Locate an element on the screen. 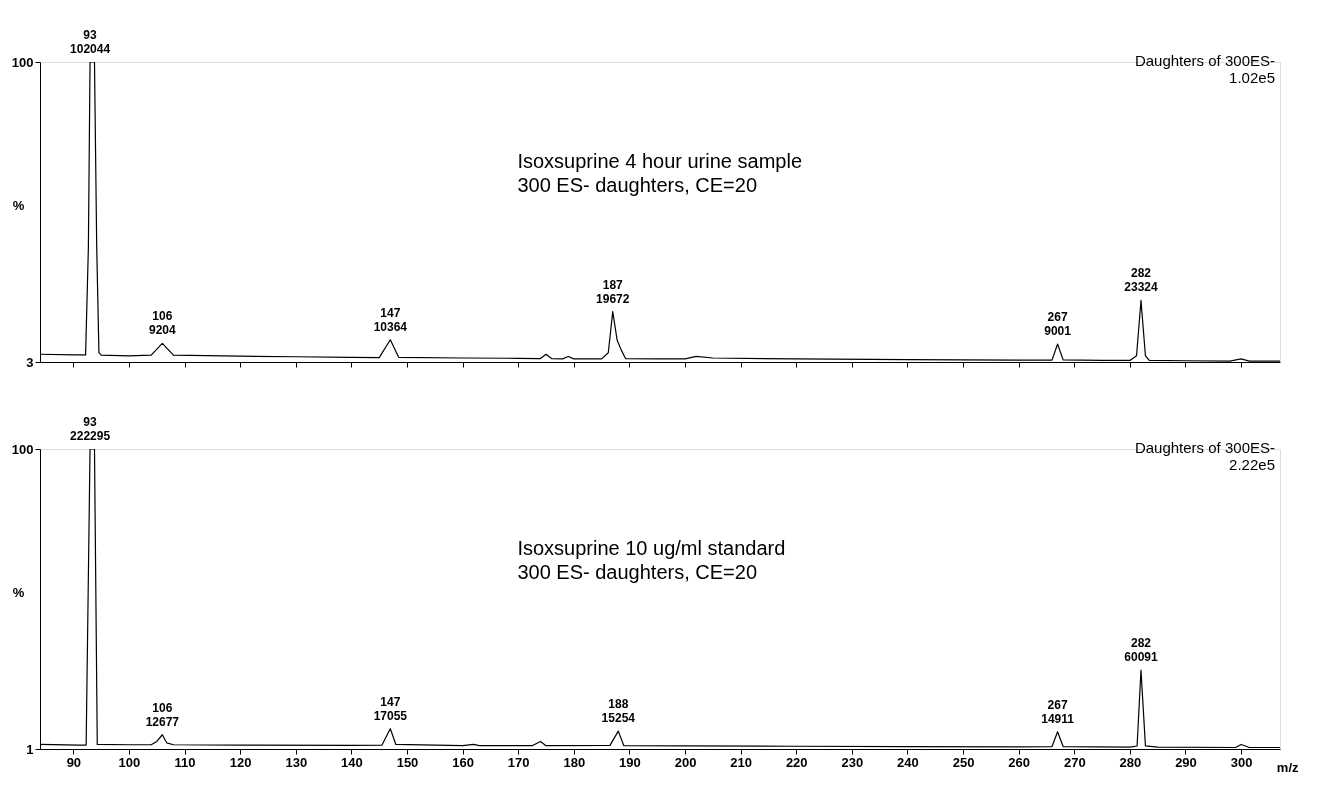 This screenshot has height=787, width=1340. annotation: Daughters of 300ES- 1.02e5 is located at coordinates (1204, 69).